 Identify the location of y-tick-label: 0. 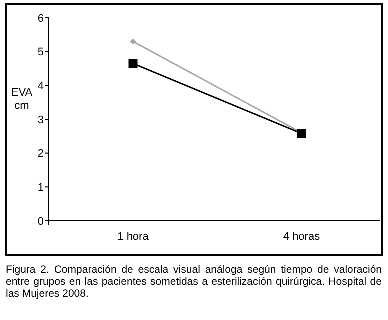
(41, 222).